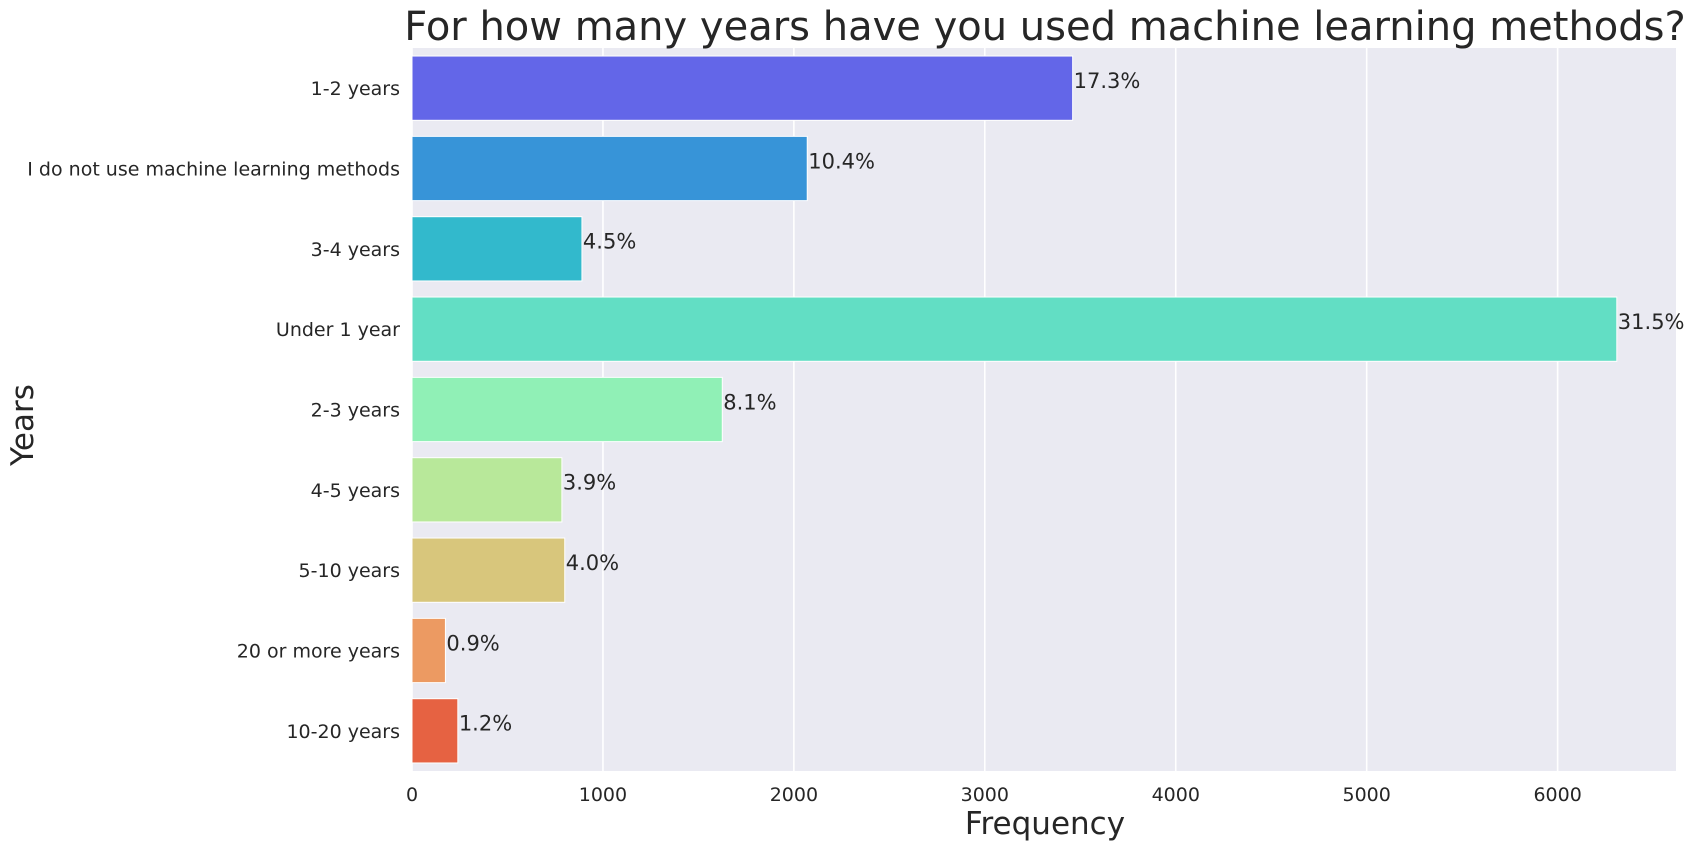 The height and width of the screenshot is (848, 1688). What do you see at coordinates (1176, 795) in the screenshot?
I see `x-tick-label: 4000` at bounding box center [1176, 795].